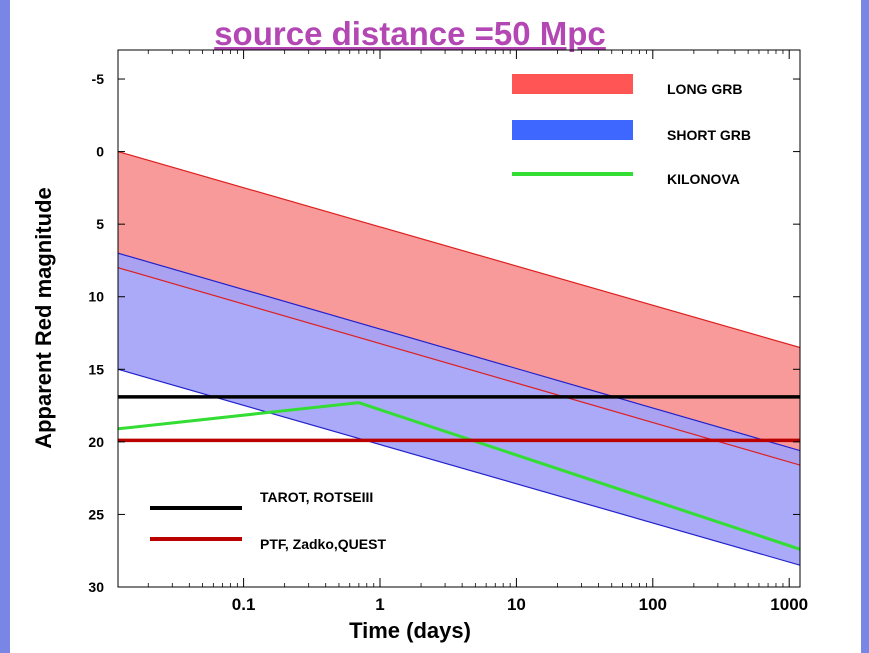 This screenshot has width=869, height=653. What do you see at coordinates (516, 604) in the screenshot?
I see `x-tick-label: 10` at bounding box center [516, 604].